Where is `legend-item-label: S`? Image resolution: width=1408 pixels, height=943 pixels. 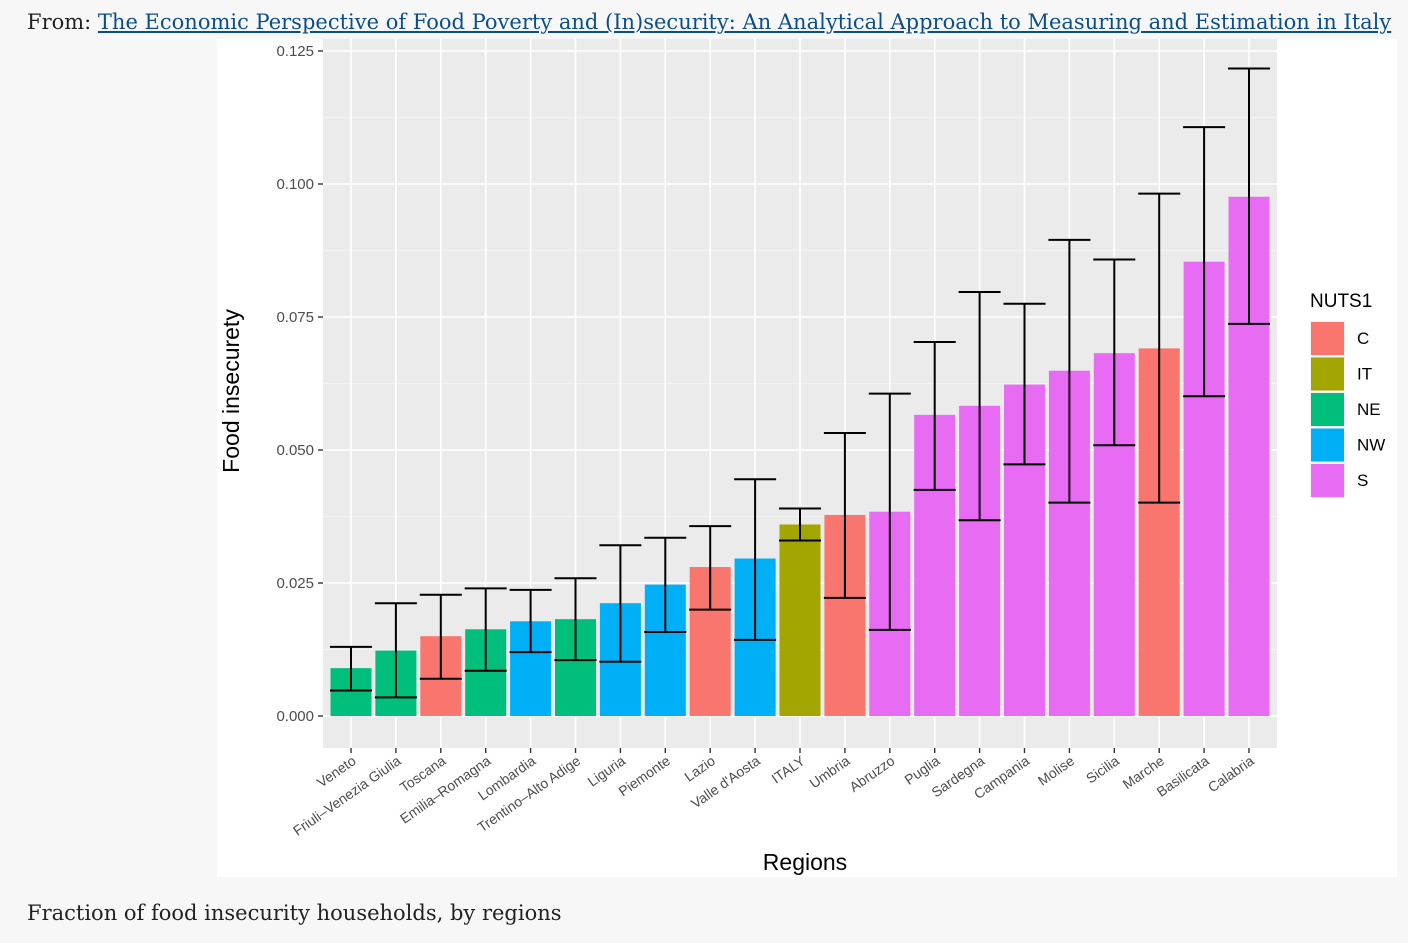
legend-item-label: S is located at coordinates (1362, 480).